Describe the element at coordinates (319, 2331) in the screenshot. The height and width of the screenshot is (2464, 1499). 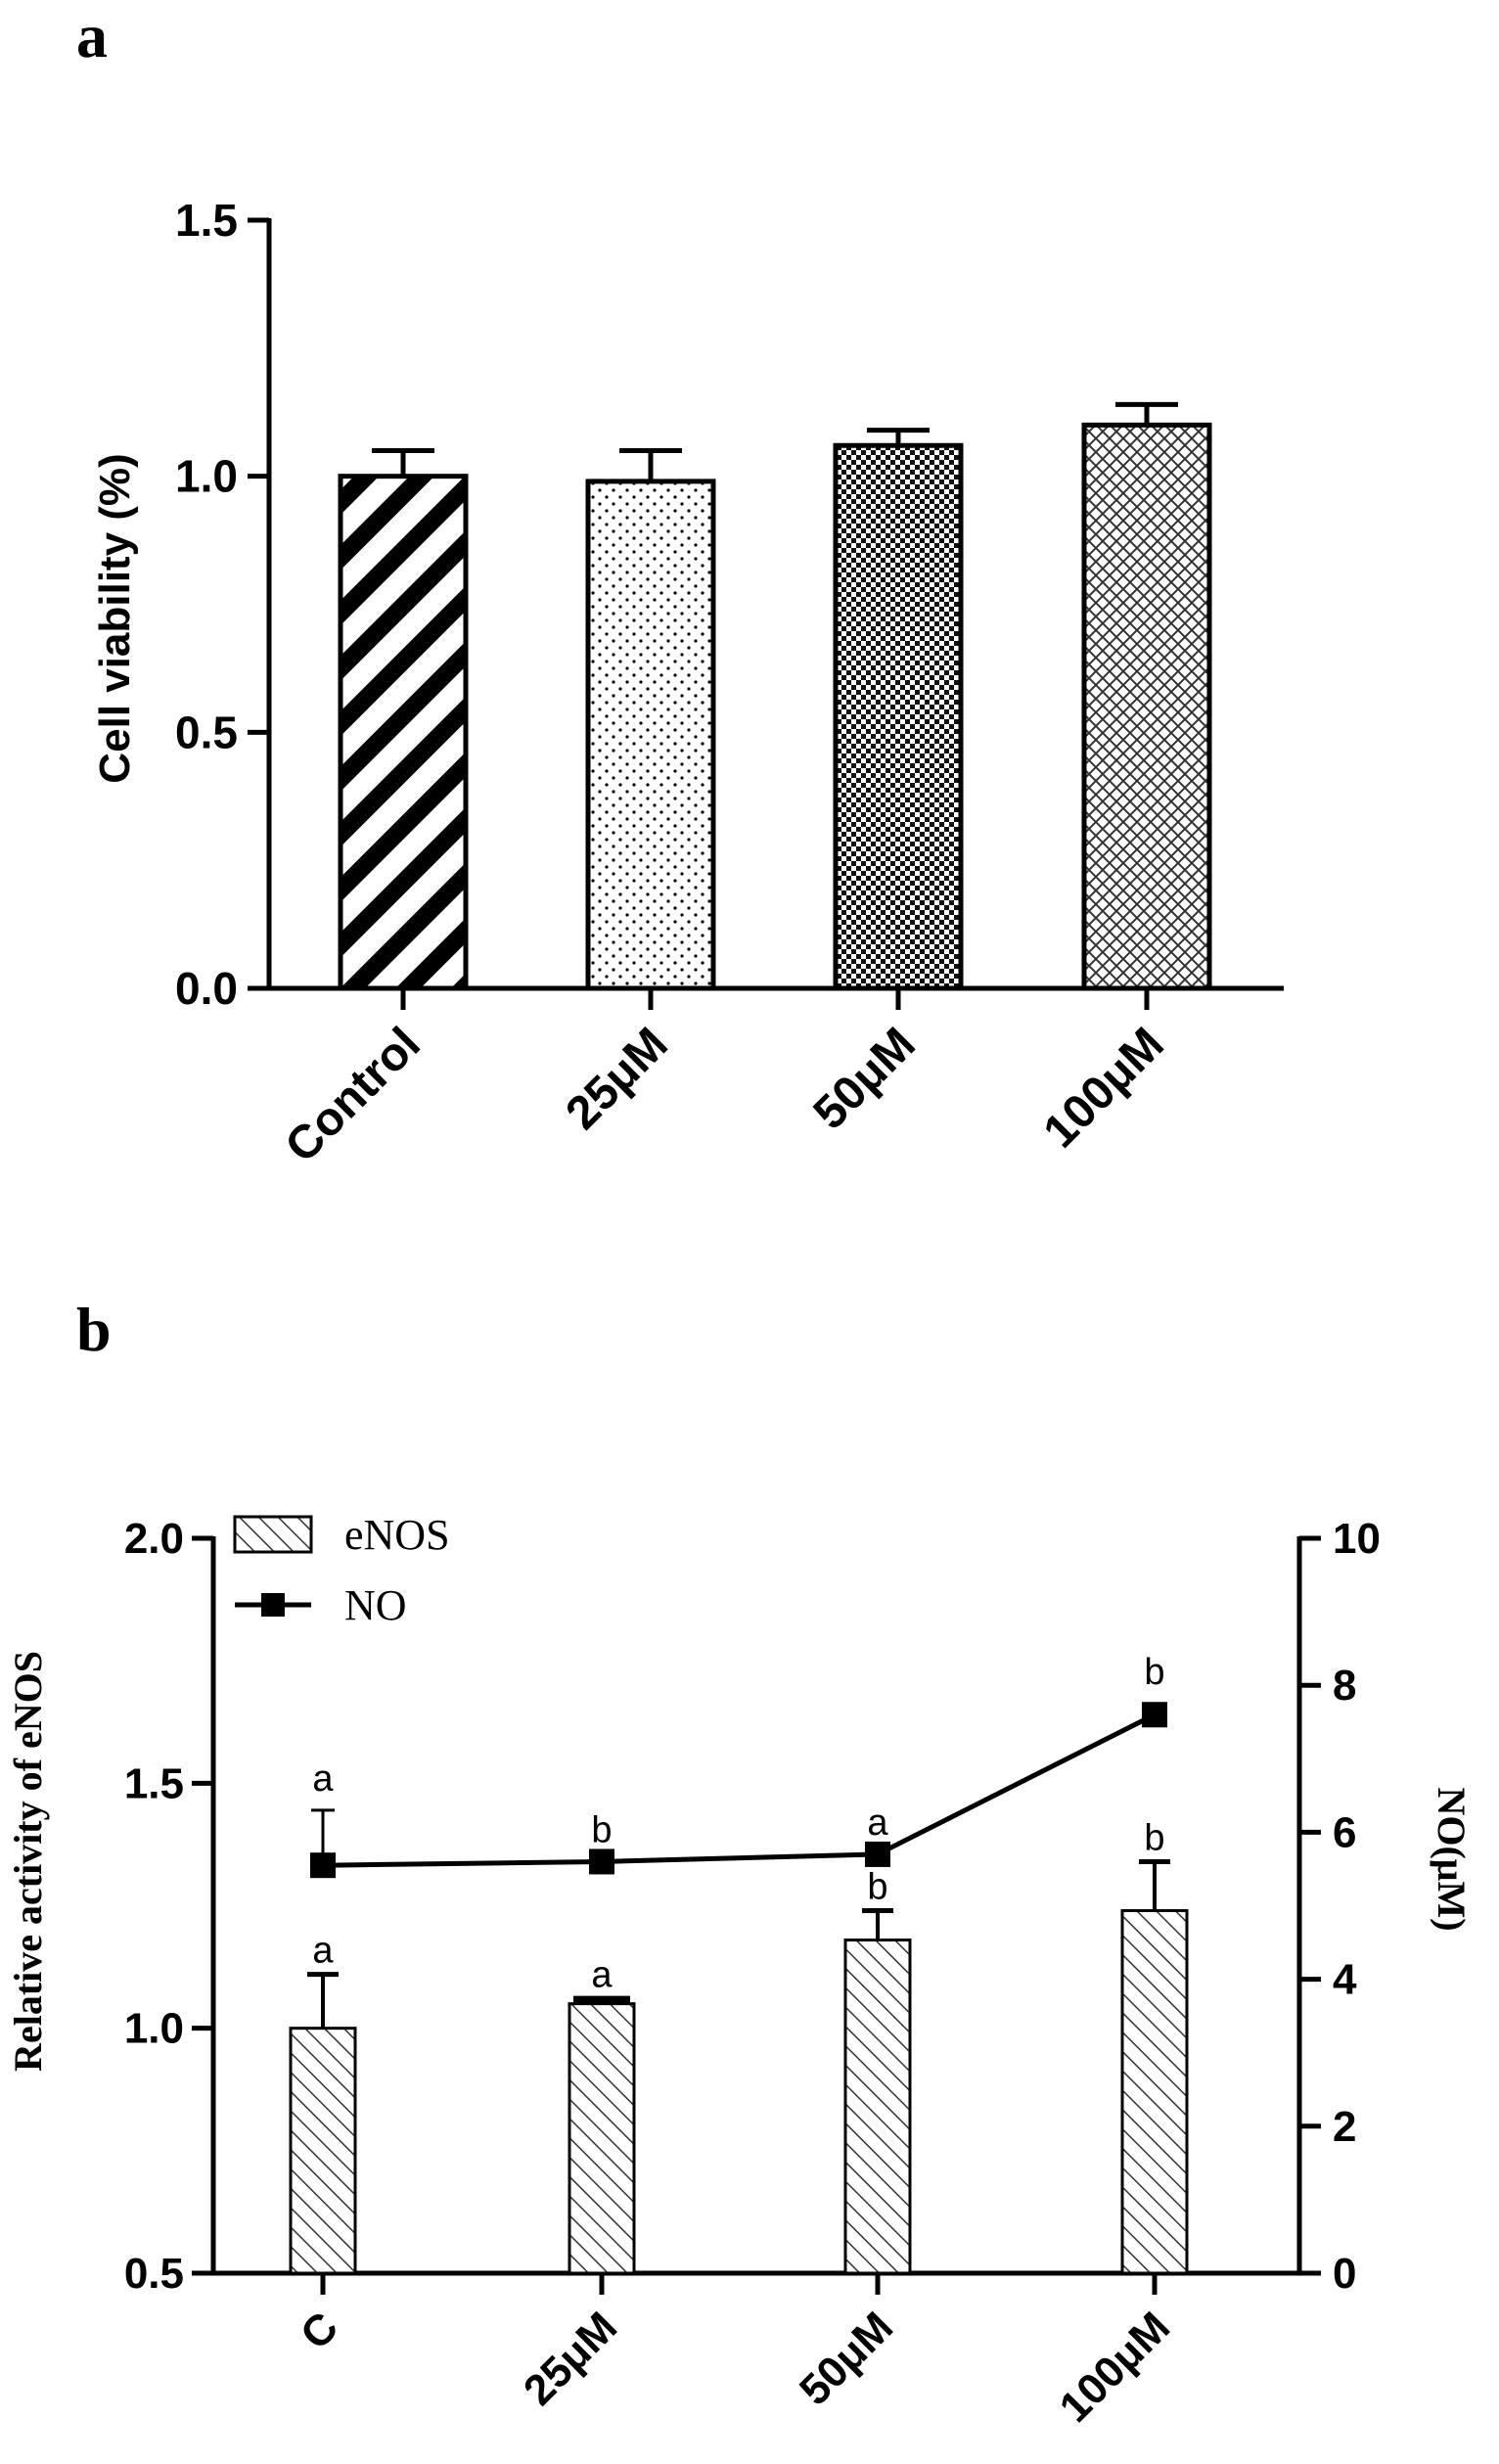
I see `panel-b-x-tick-label: C` at that location.